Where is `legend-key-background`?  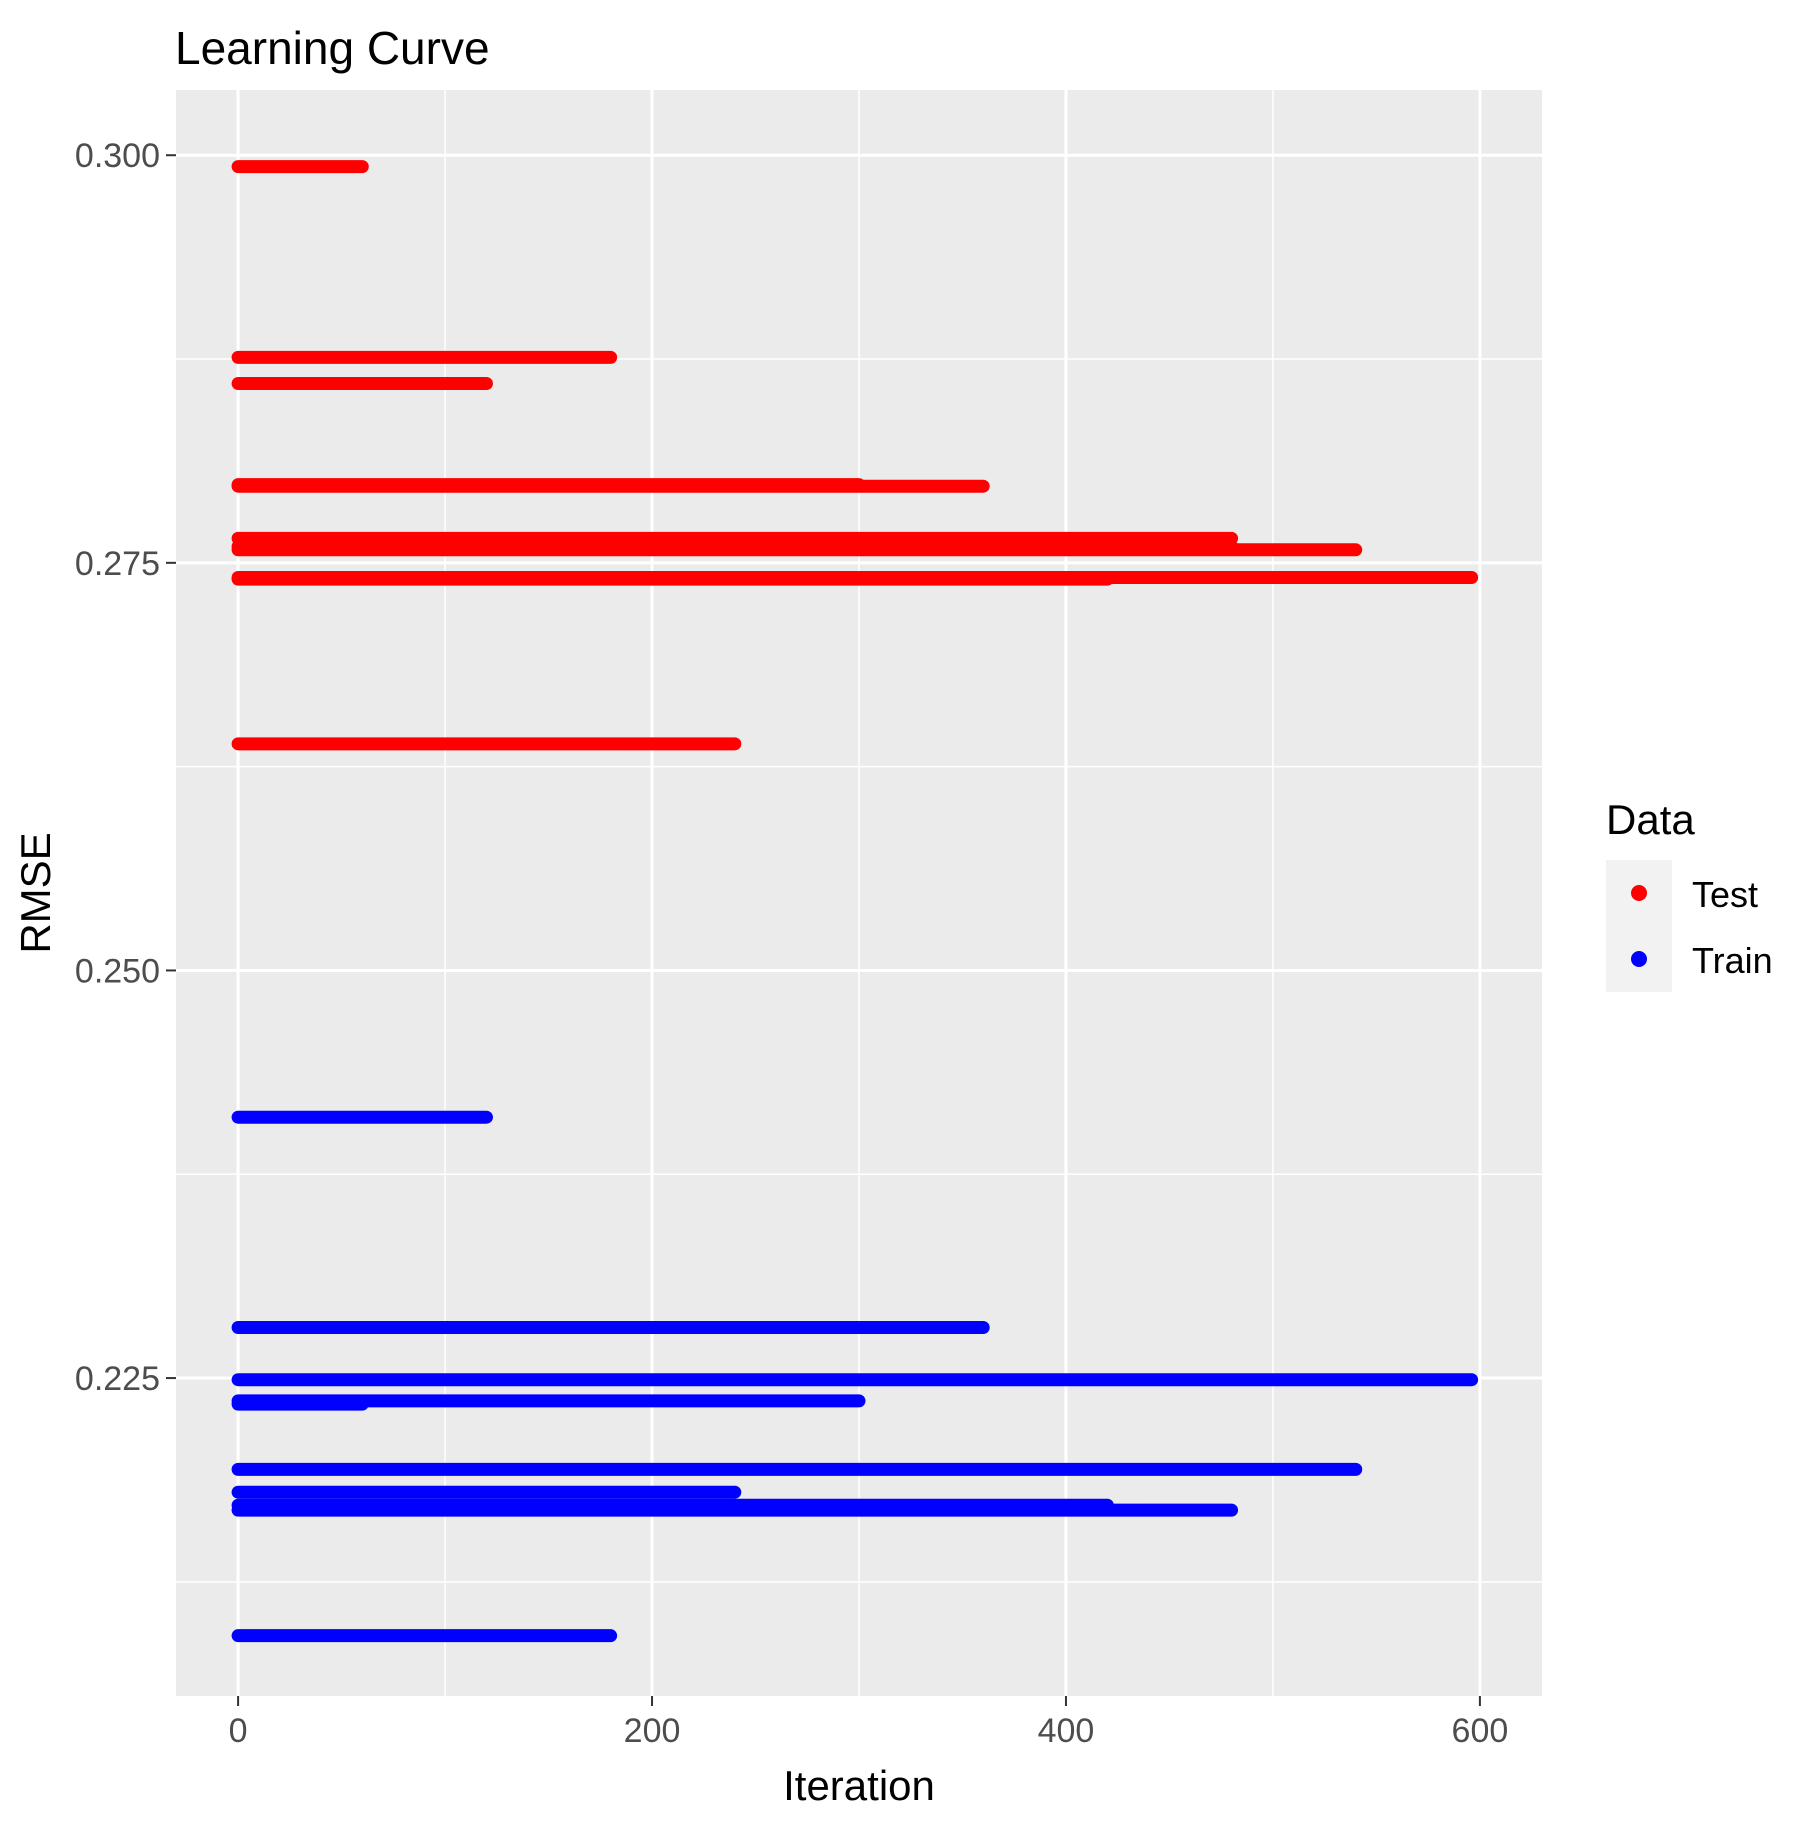 legend-key-background is located at coordinates (1639, 926).